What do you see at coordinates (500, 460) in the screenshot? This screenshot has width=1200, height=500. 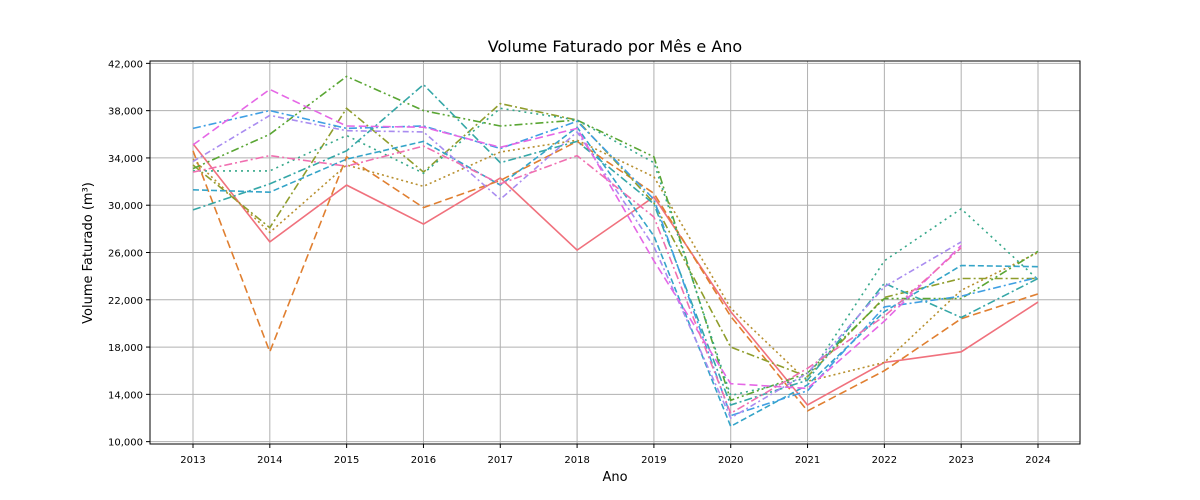 I see `x-tick-label: 2017` at bounding box center [500, 460].